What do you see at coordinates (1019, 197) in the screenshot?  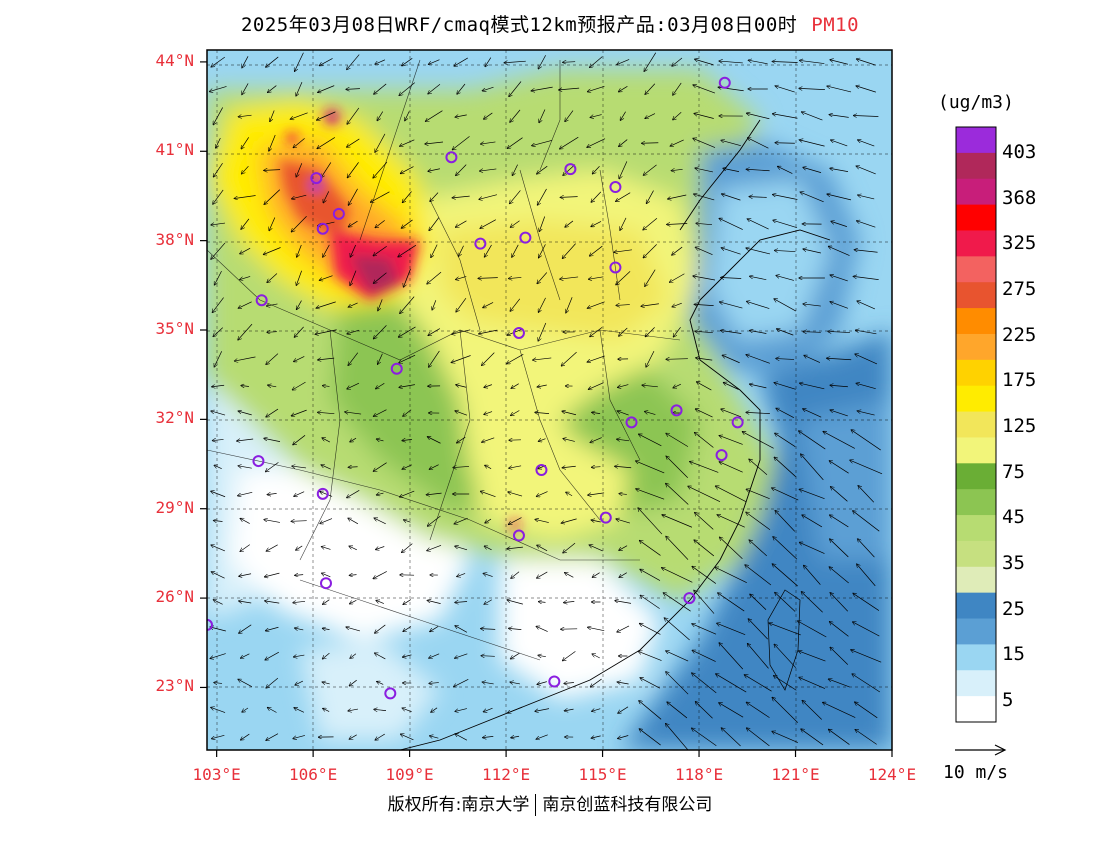 I see `colorbar-label: 368` at bounding box center [1019, 197].